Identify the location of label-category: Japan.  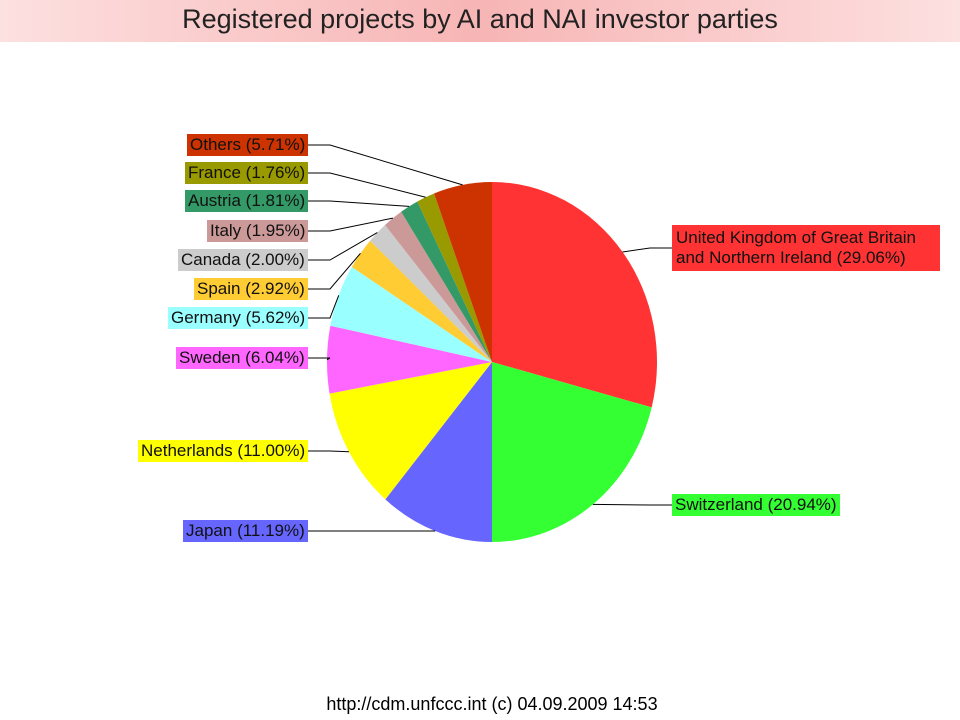
(209, 530).